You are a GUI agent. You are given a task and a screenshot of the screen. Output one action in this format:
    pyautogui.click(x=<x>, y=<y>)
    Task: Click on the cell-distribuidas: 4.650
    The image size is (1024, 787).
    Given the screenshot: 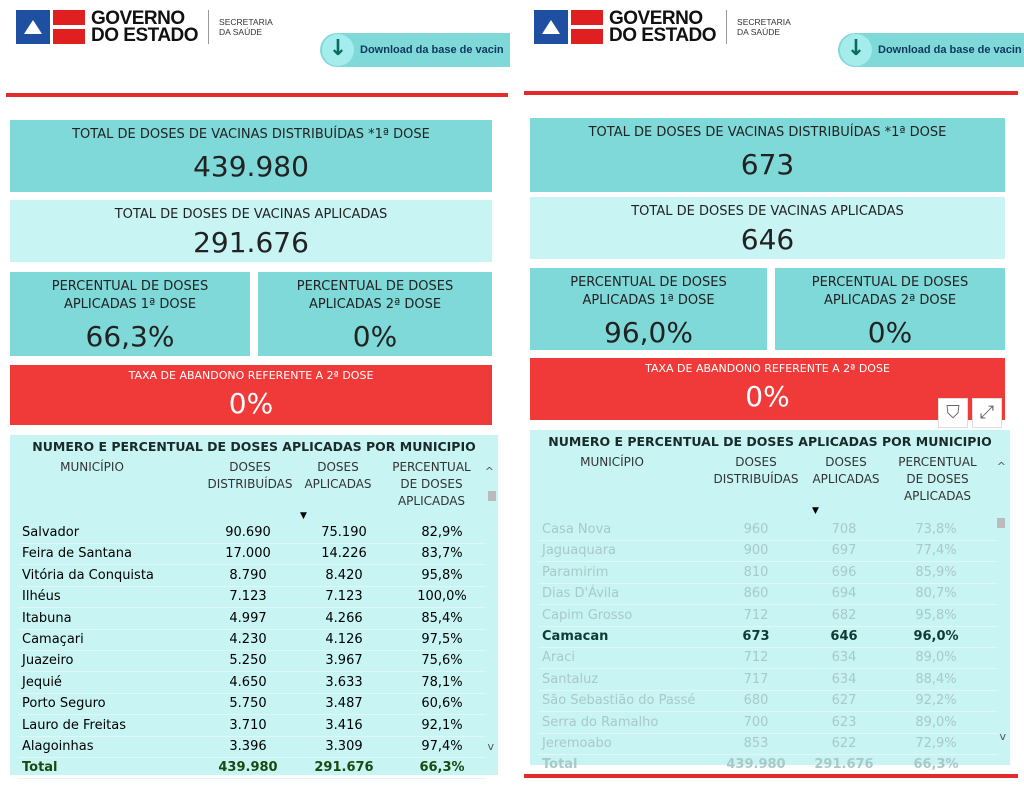 What is the action you would take?
    pyautogui.click(x=248, y=682)
    